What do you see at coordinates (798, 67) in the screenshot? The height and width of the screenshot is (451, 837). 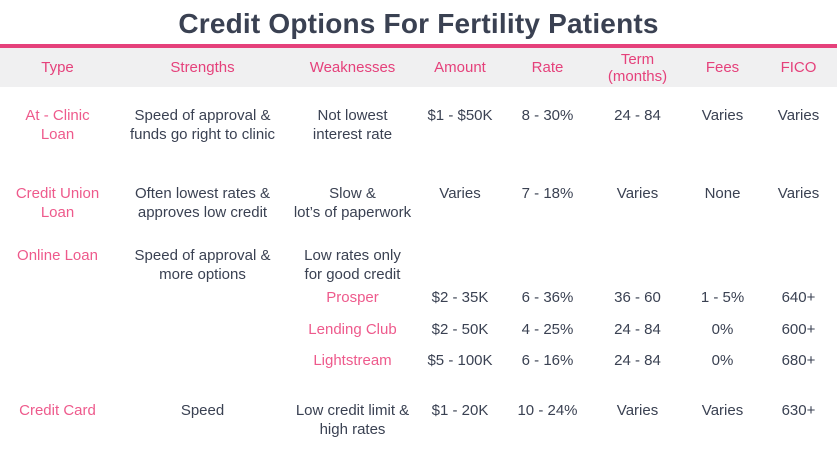 I see `column-header-fico: FICO` at bounding box center [798, 67].